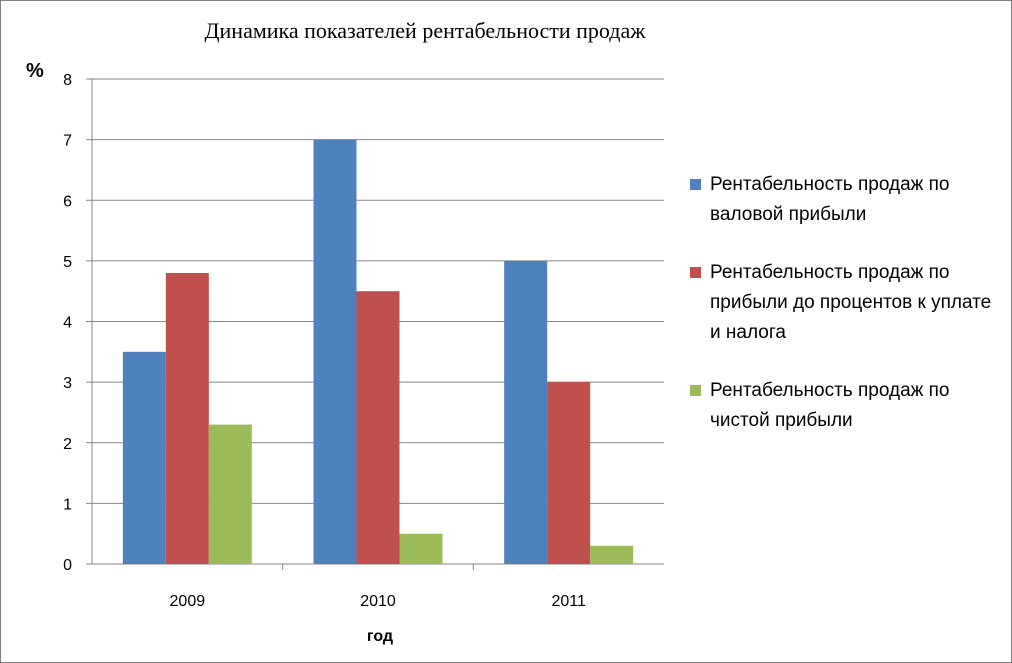  What do you see at coordinates (67, 504) in the screenshot?
I see `y-tick-label-1: 1` at bounding box center [67, 504].